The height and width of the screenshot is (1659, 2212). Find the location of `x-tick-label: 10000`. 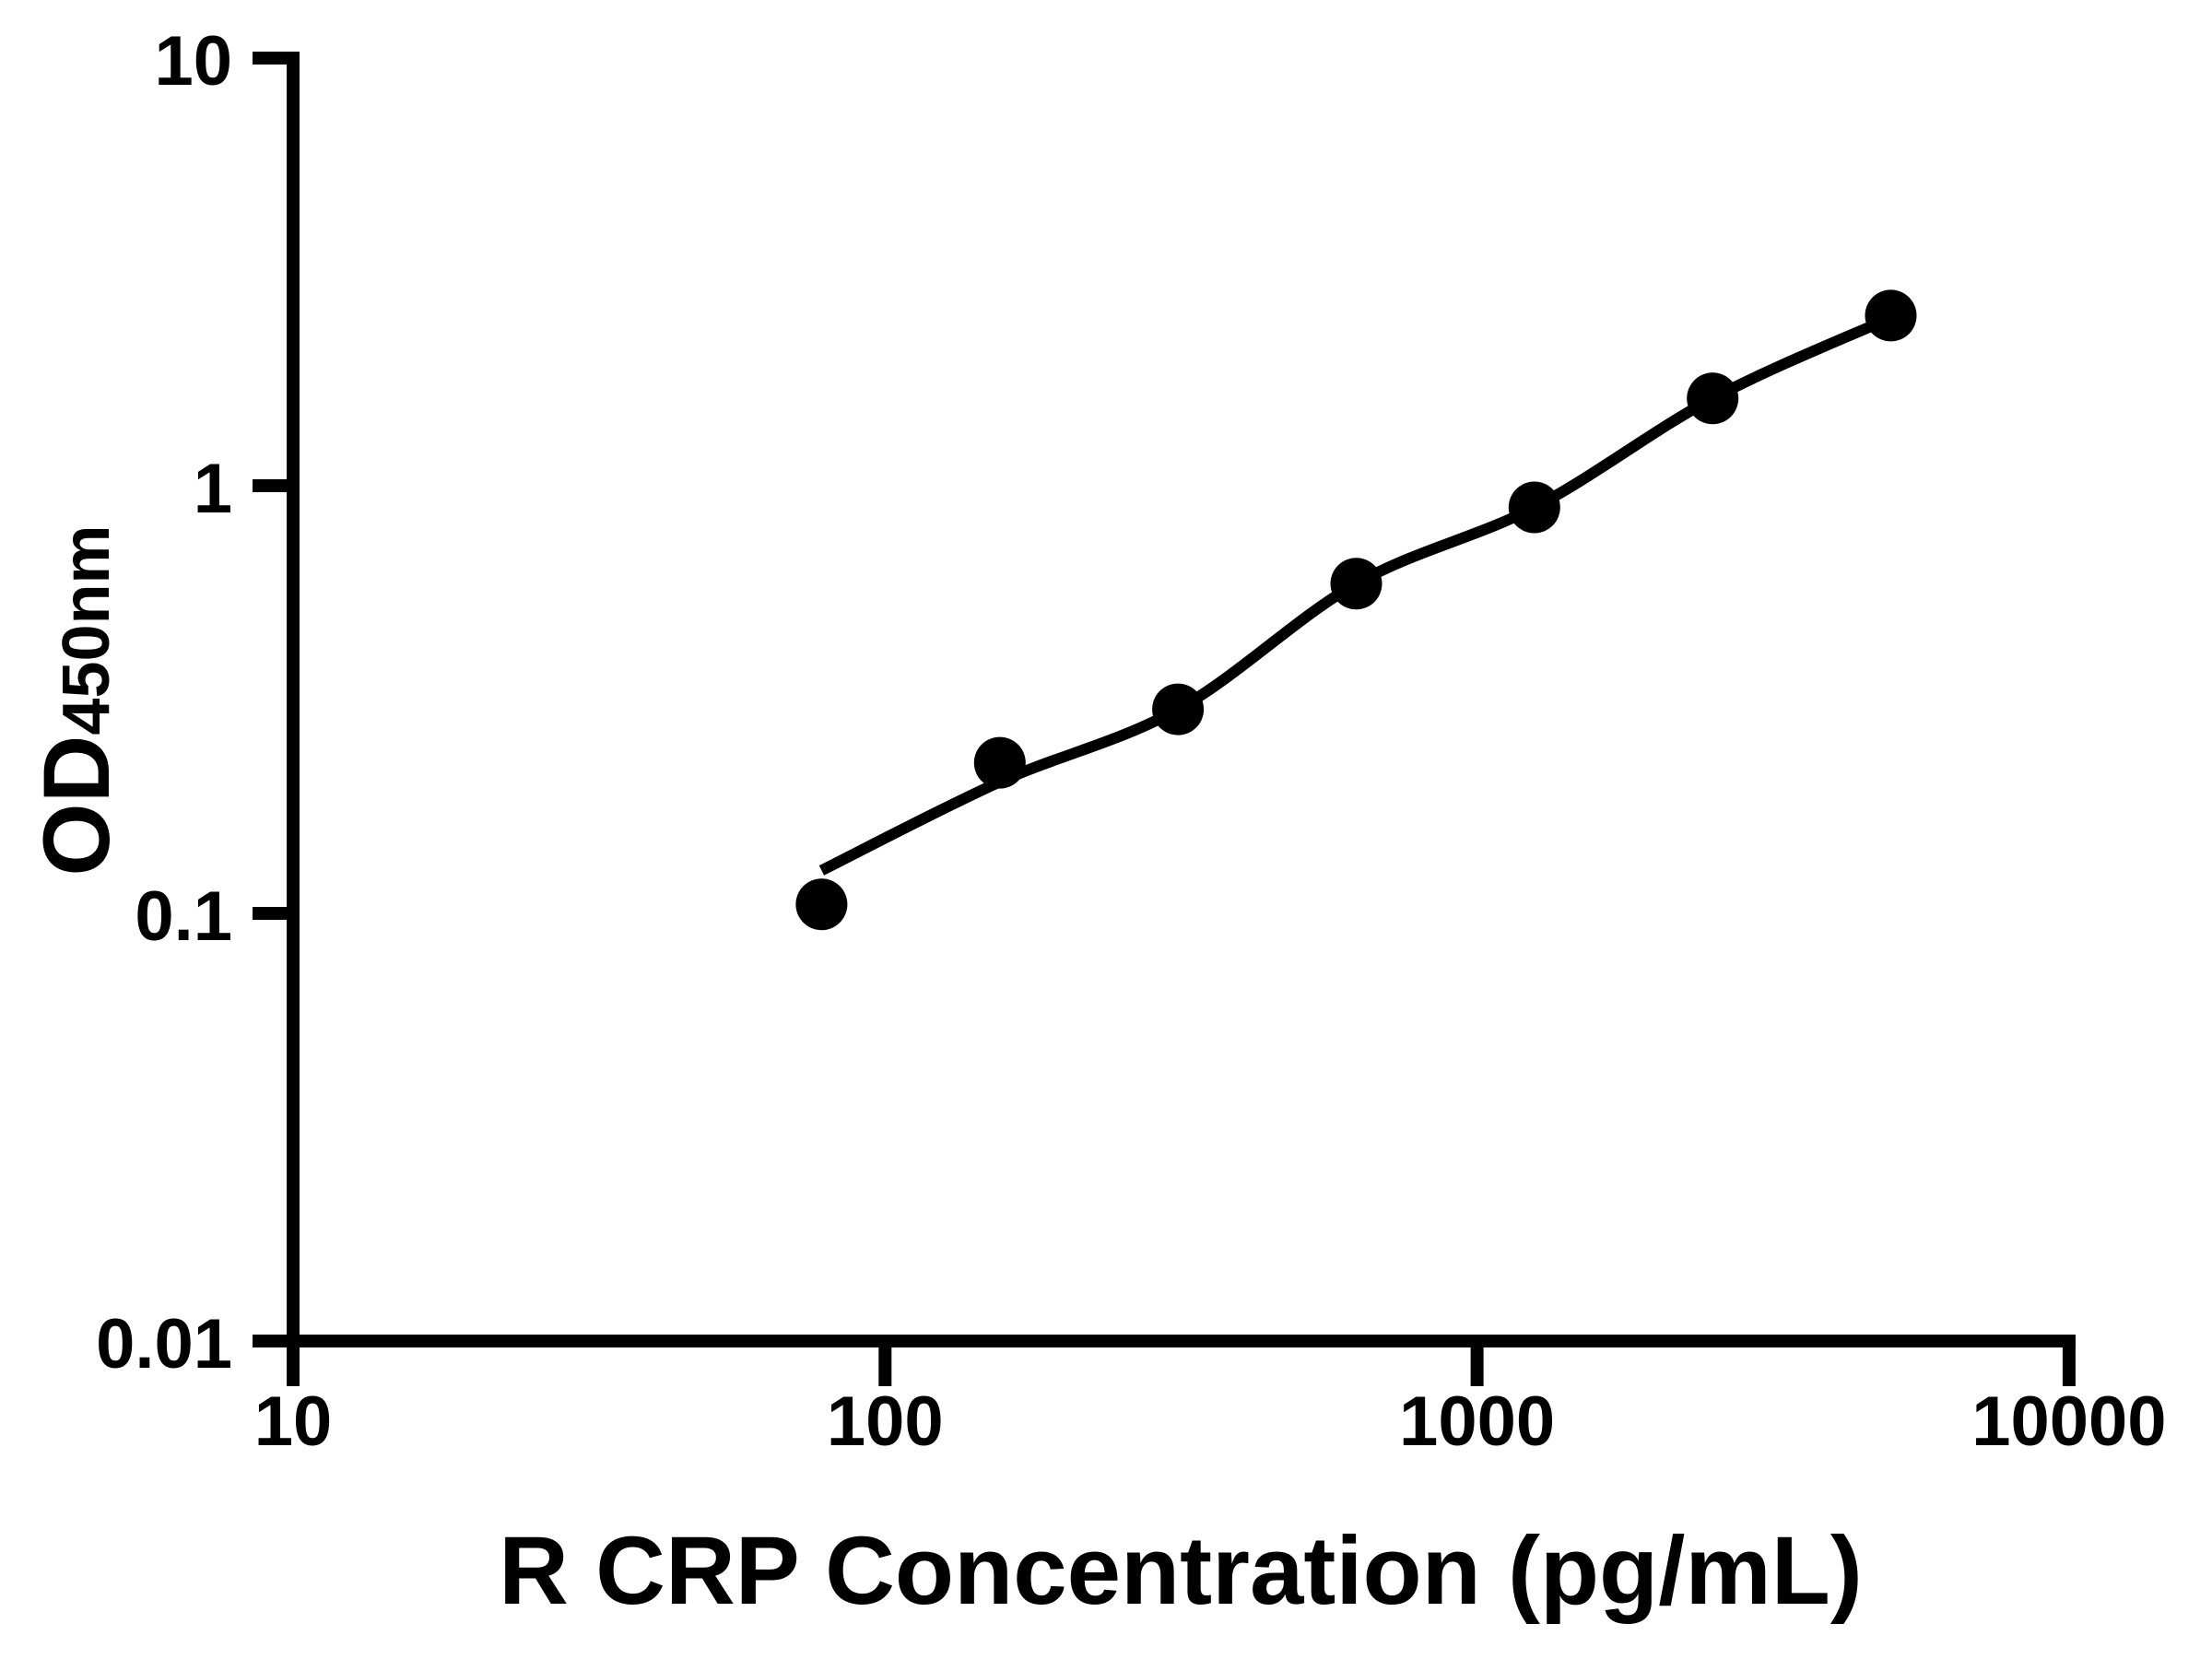

x-tick-label: 10000 is located at coordinates (2068, 1421).